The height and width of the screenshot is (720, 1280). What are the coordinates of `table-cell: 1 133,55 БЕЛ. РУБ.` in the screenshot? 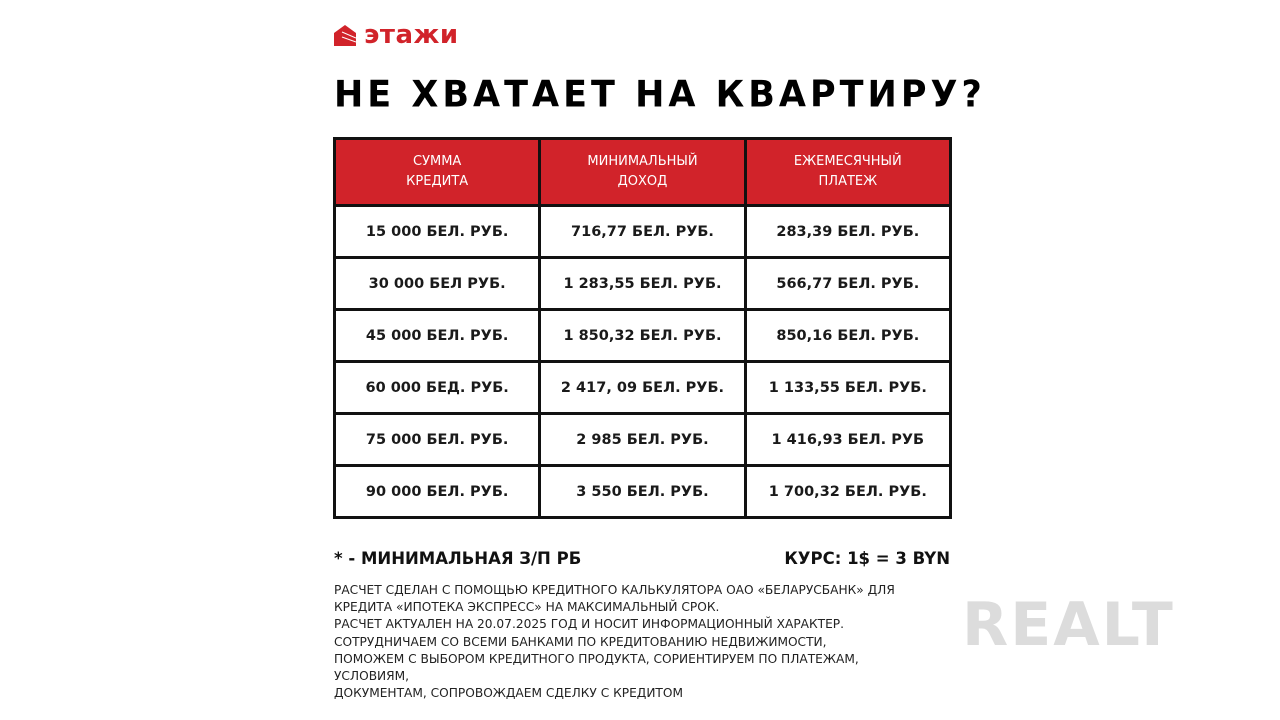 It's located at (848, 387).